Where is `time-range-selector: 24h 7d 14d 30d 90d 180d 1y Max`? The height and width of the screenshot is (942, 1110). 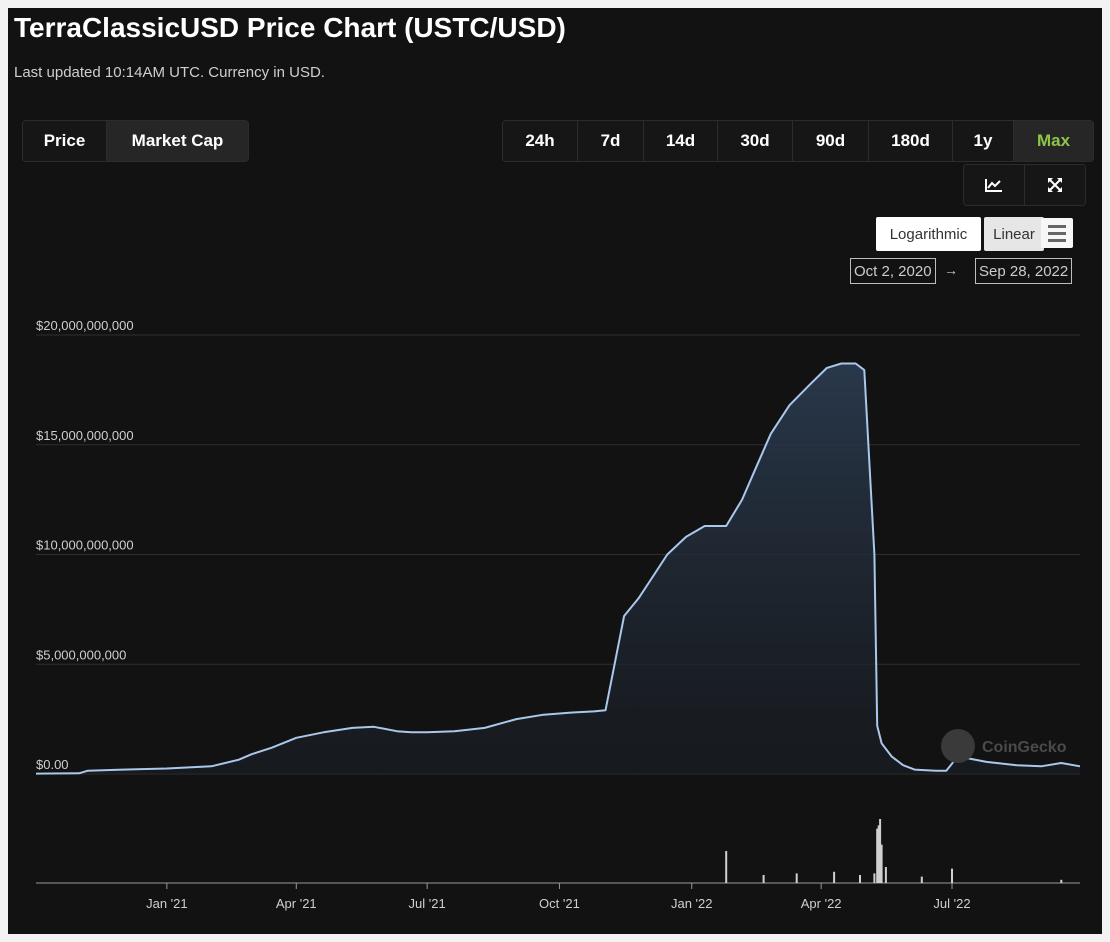 time-range-selector: 24h 7d 14d 30d 90d 180d 1y Max is located at coordinates (798, 141).